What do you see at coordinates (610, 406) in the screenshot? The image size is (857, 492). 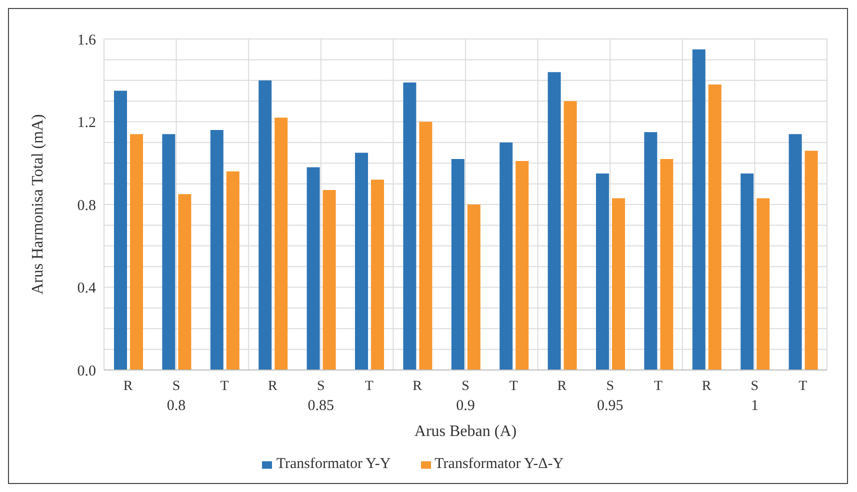 I see `text: 0.95` at bounding box center [610, 406].